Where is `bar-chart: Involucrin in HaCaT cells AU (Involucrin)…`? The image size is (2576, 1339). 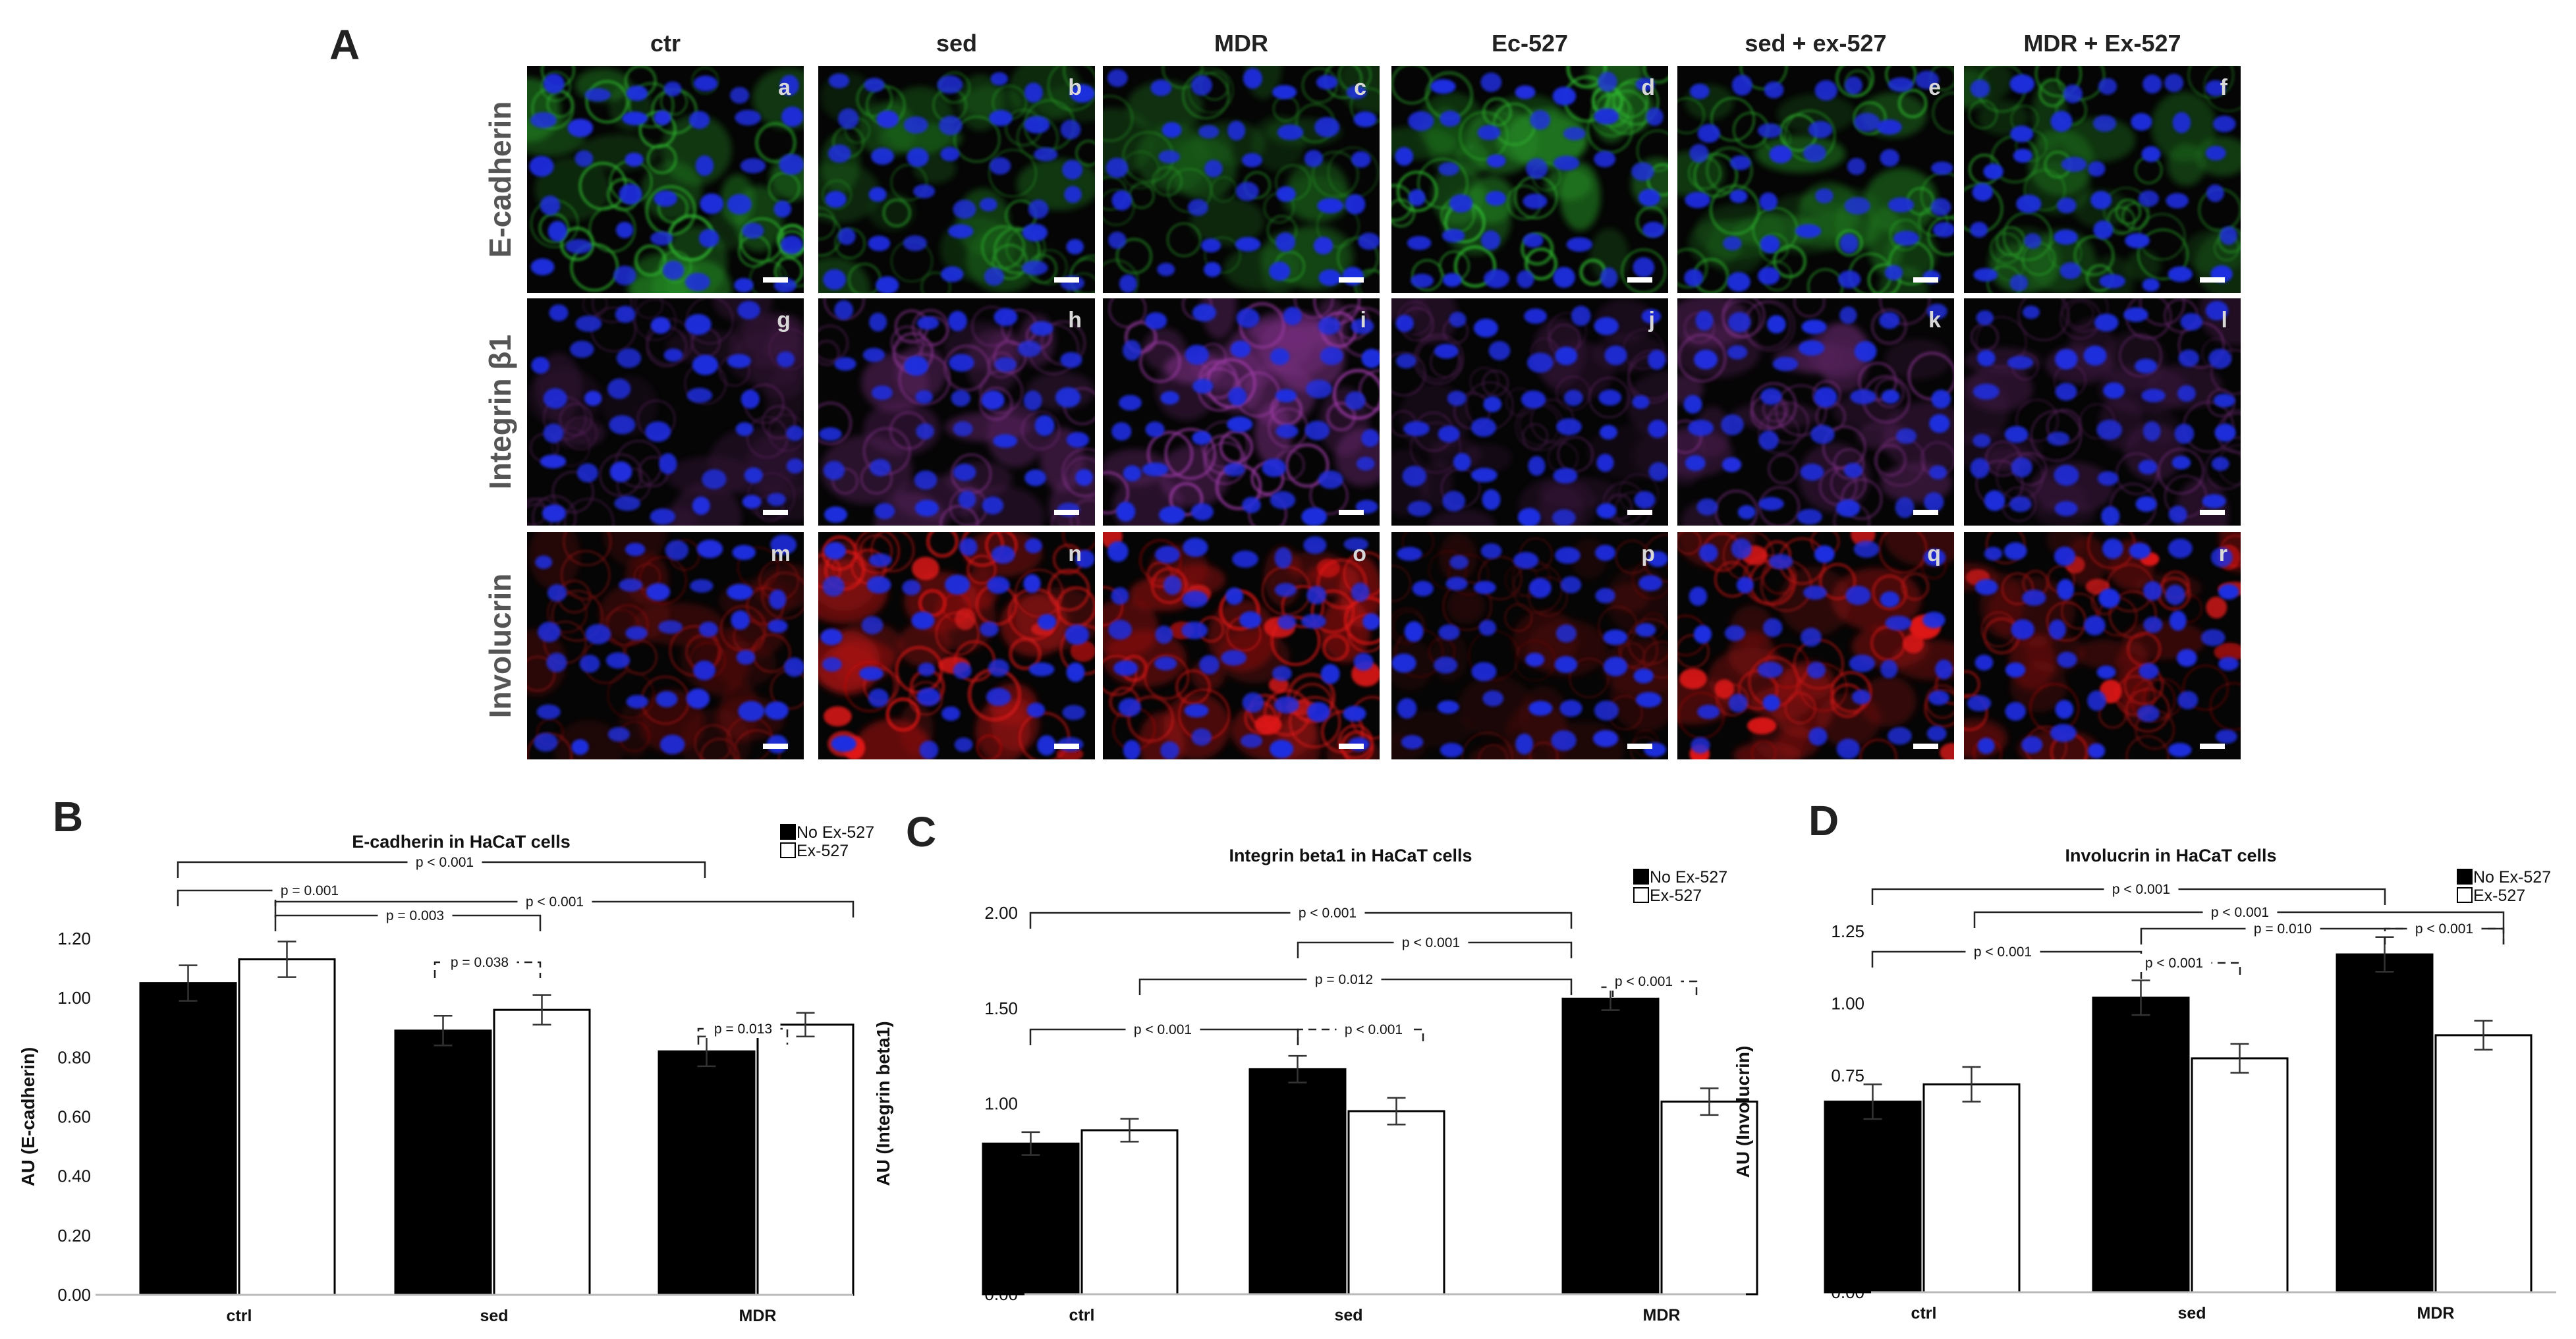
bar-chart: Involucrin in HaCaT cells AU (Involucrin)… is located at coordinates (2144, 1084).